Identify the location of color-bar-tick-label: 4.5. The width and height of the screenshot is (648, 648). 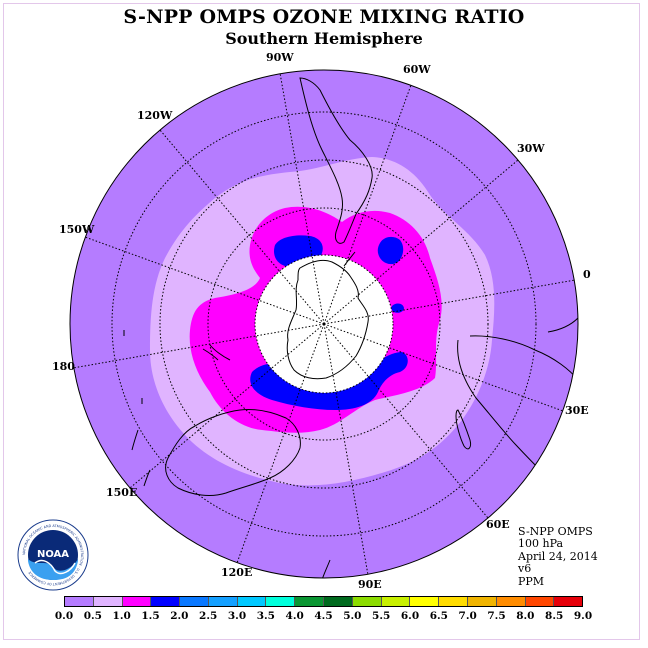
(323, 616).